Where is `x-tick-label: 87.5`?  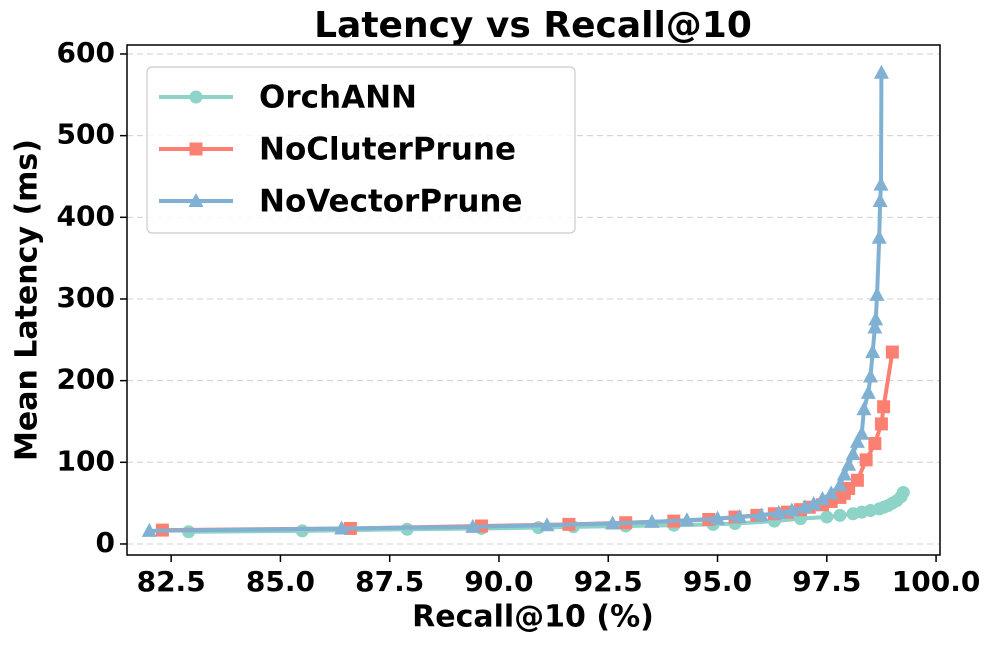
x-tick-label: 87.5 is located at coordinates (389, 581).